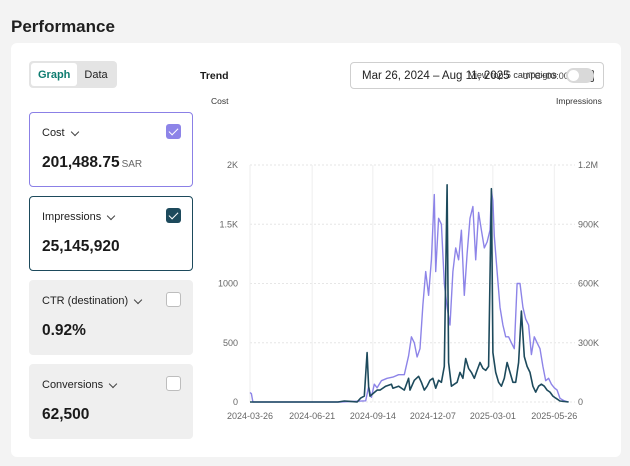 This screenshot has width=630, height=466. Describe the element at coordinates (588, 284) in the screenshot. I see `y-right-tick-label: 600K` at that location.